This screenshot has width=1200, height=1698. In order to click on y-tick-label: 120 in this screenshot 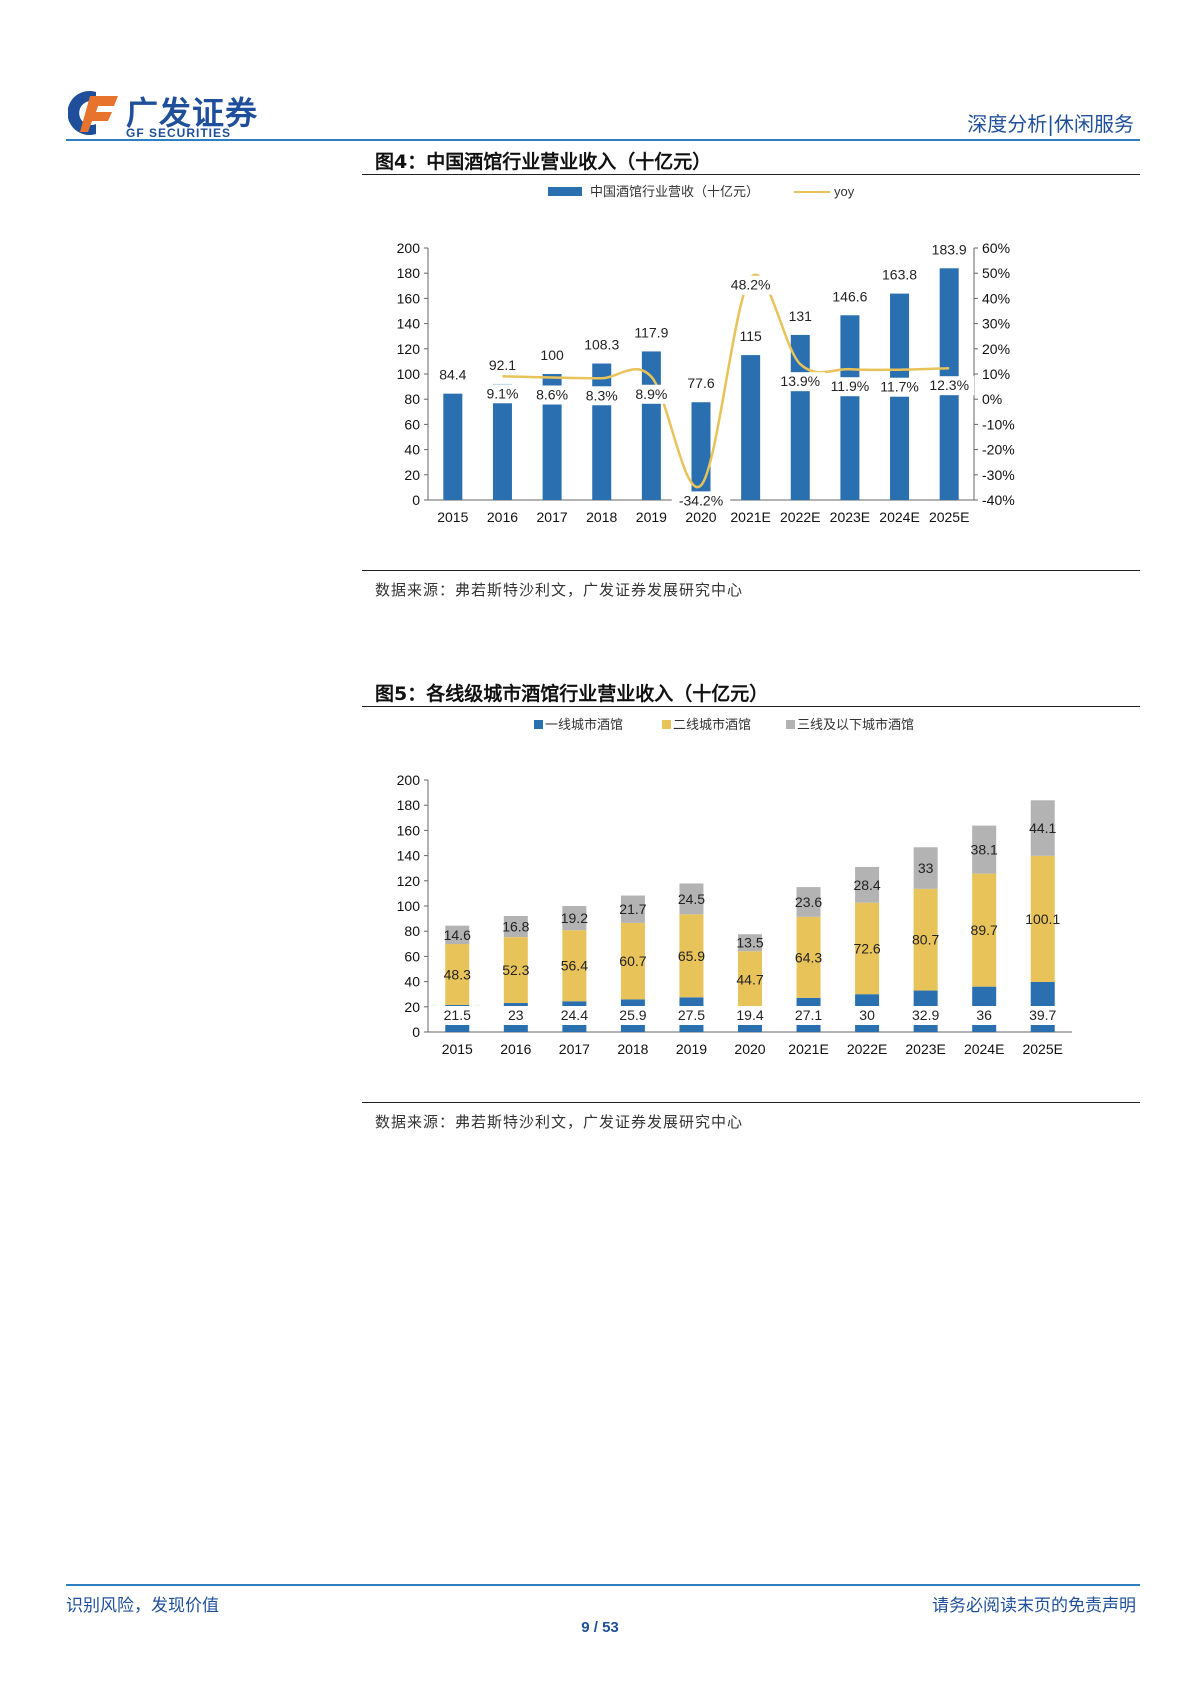, I will do `click(409, 349)`.